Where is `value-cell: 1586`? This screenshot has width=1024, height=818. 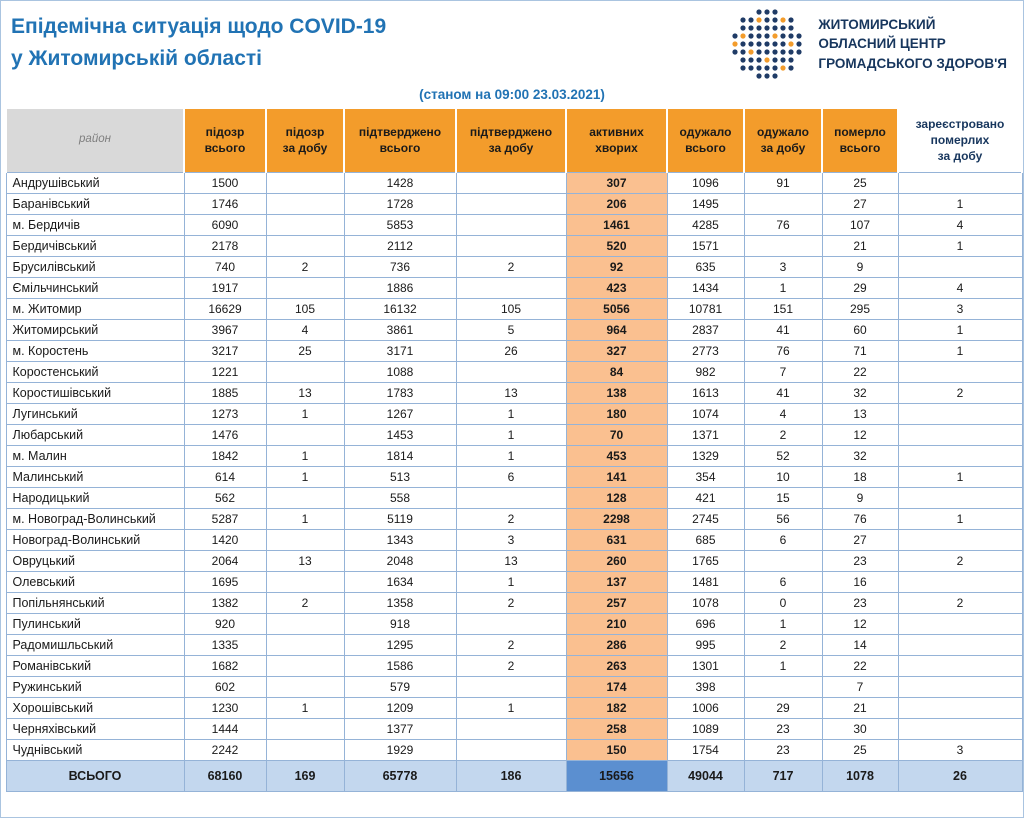 value-cell: 1586 is located at coordinates (400, 665).